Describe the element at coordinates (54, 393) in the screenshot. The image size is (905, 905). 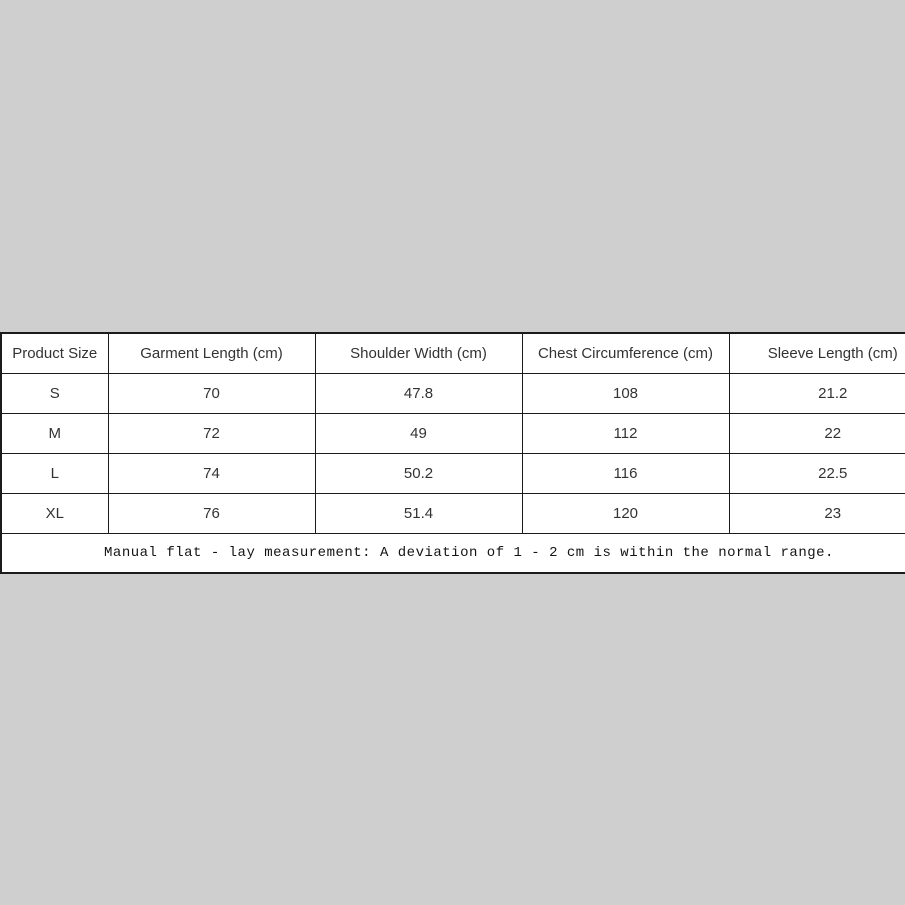
I see `size-cell: S` at that location.